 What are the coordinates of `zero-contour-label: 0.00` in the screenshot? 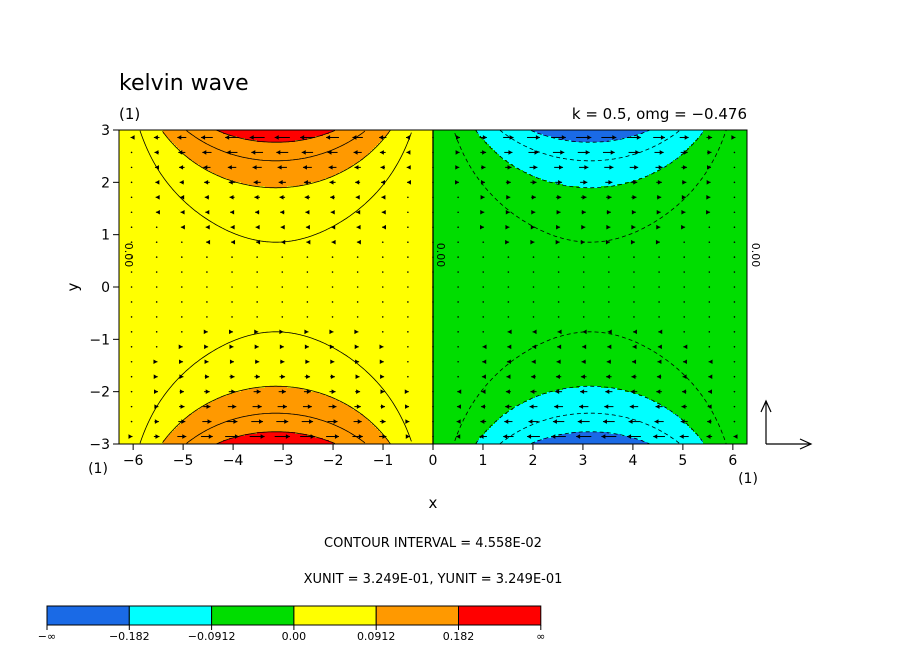 It's located at (128, 255).